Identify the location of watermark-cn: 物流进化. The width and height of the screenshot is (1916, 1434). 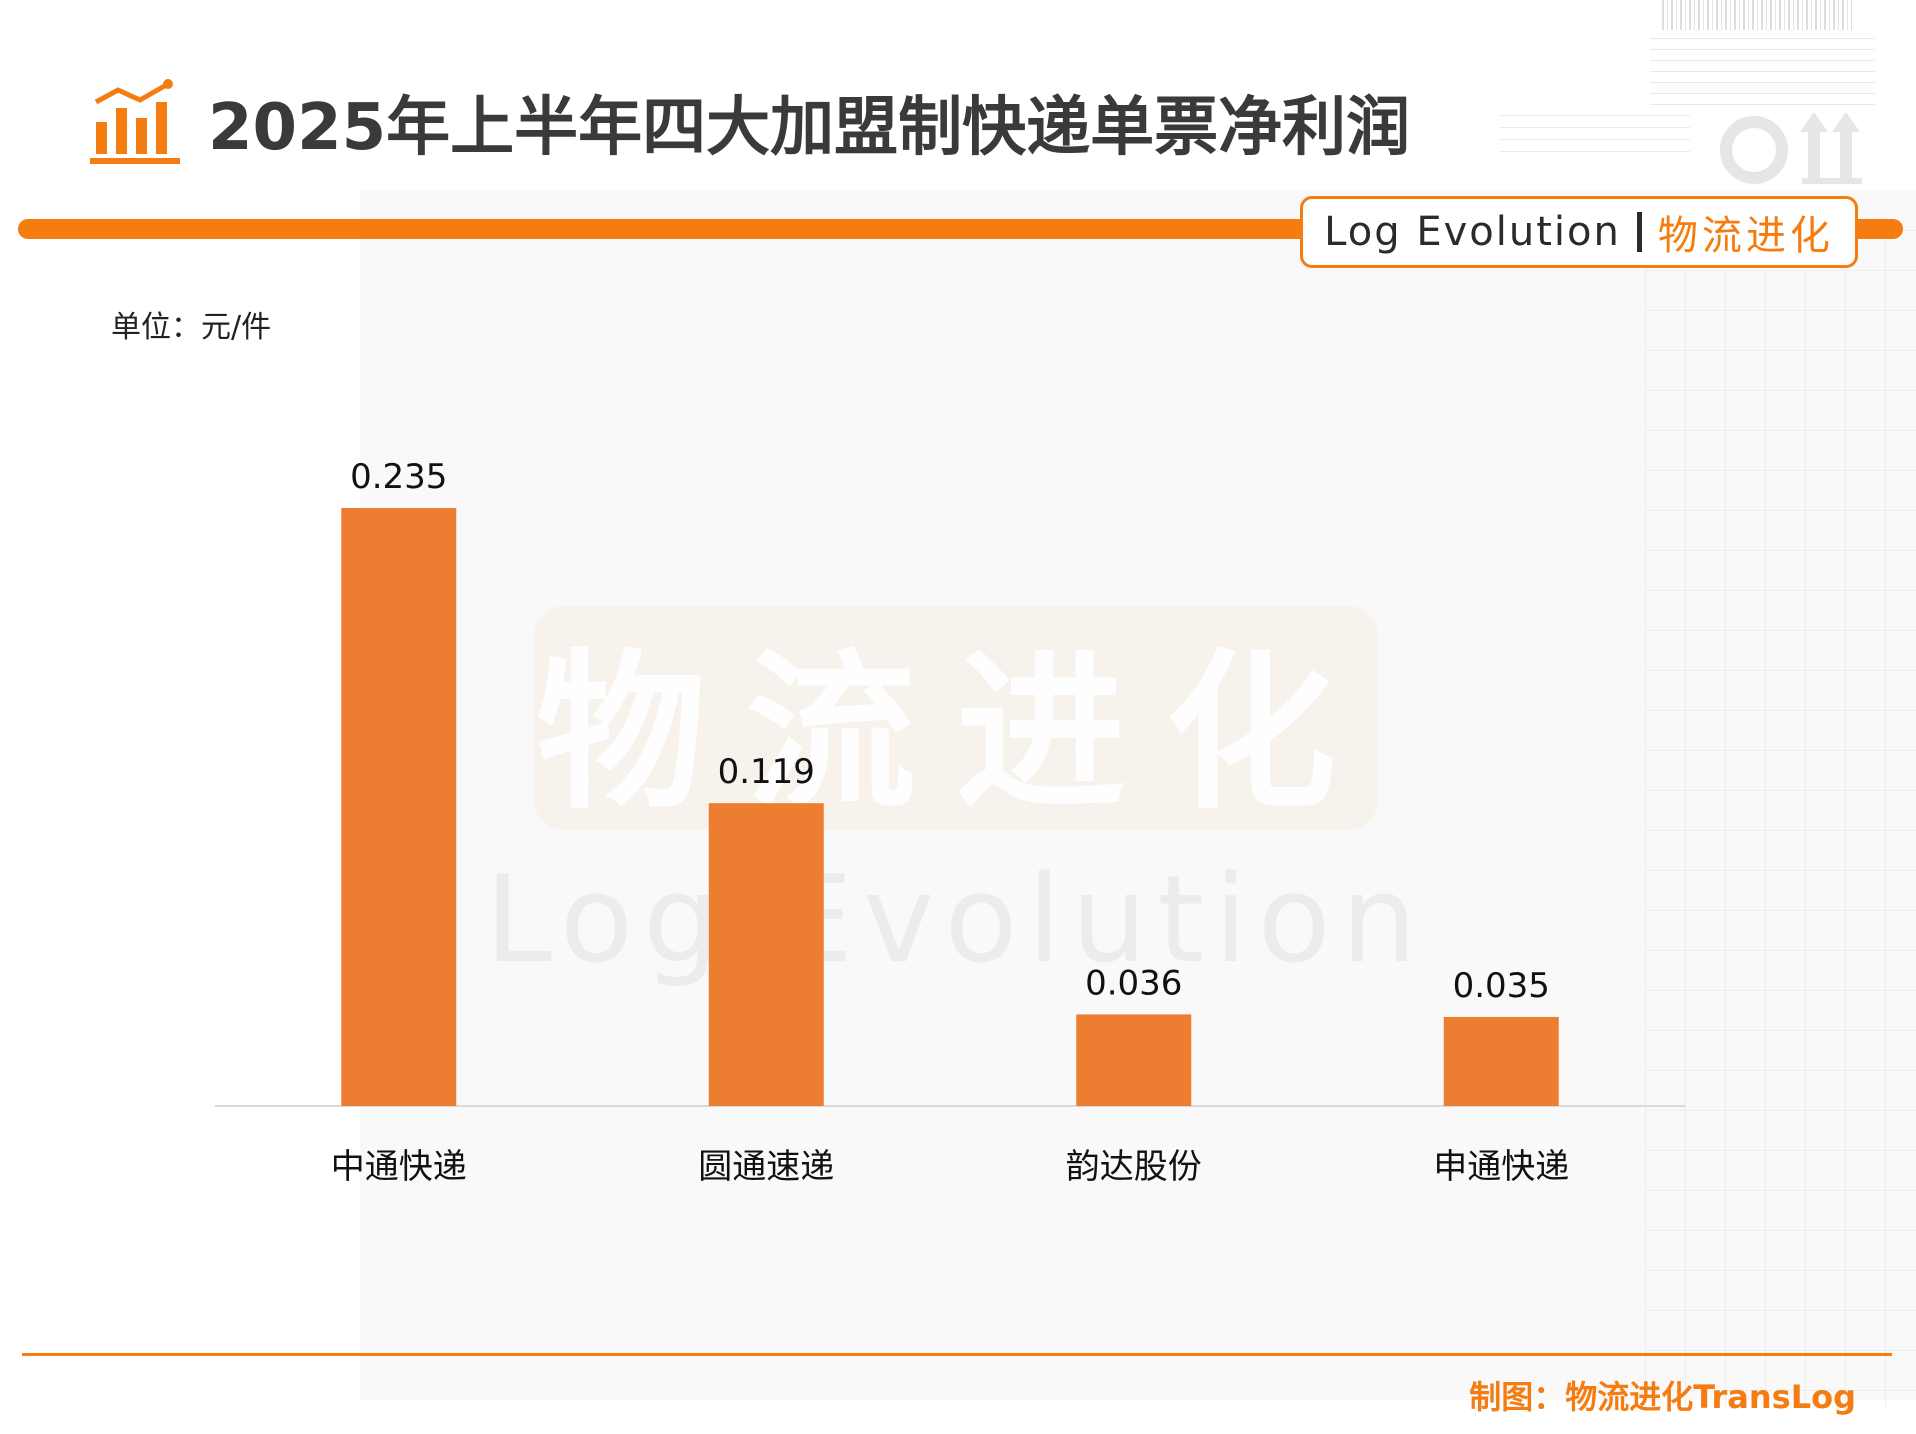
(956, 719).